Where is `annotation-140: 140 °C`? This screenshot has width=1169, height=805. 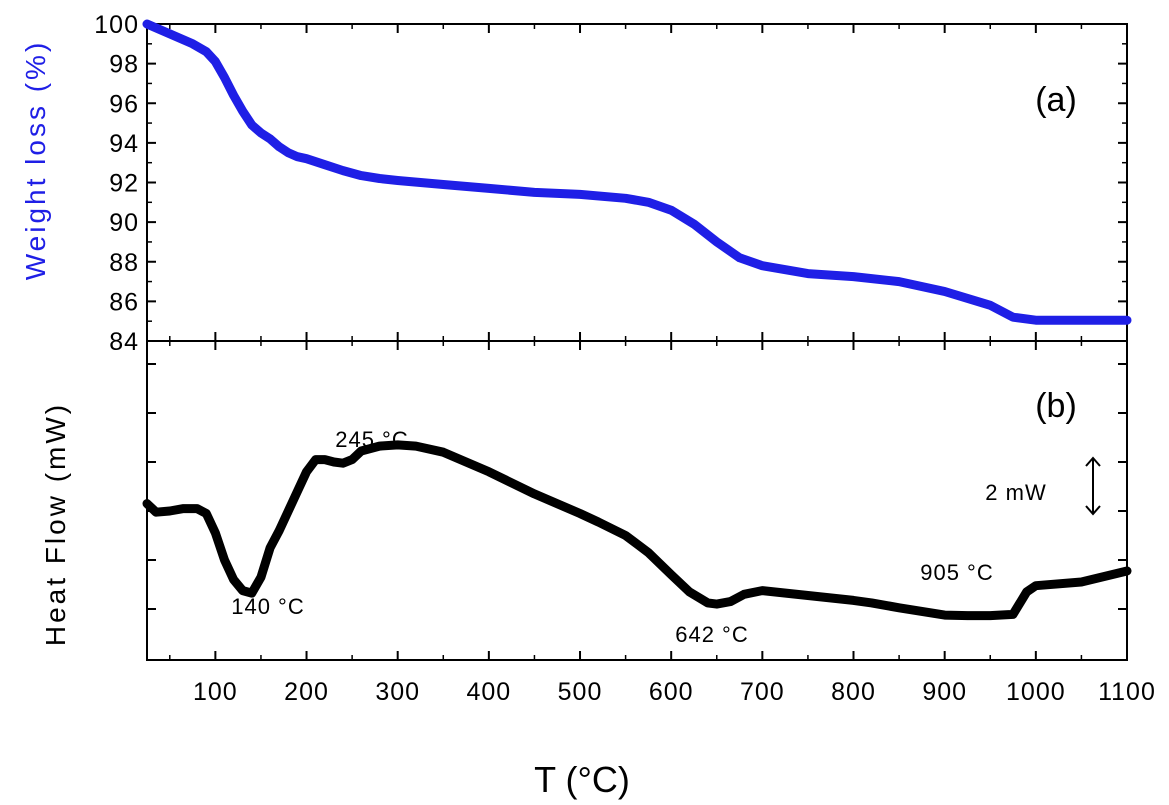 annotation-140: 140 °C is located at coordinates (268, 606).